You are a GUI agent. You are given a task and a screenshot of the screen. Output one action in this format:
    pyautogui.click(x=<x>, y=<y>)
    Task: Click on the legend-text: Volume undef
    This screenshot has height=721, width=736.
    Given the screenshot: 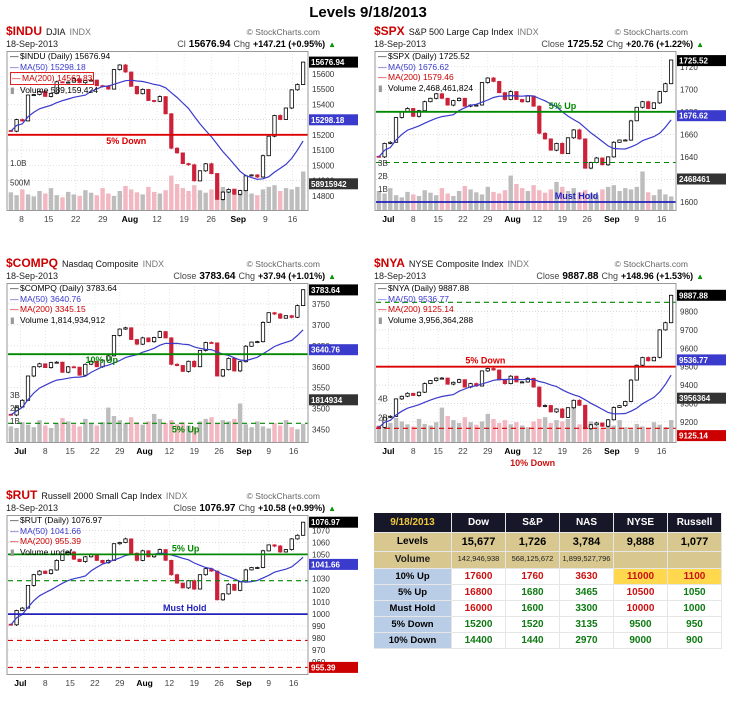 What is the action you would take?
    pyautogui.click(x=46, y=551)
    